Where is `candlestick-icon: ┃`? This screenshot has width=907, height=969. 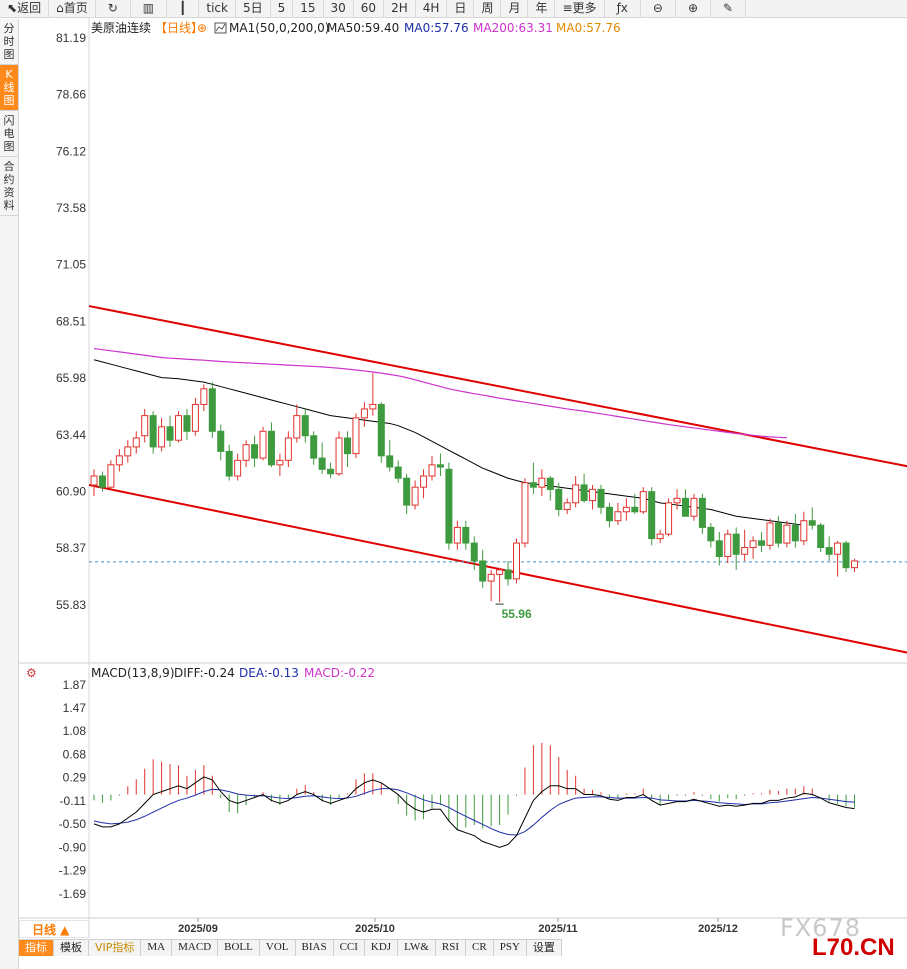 candlestick-icon: ┃ is located at coordinates (183, 7).